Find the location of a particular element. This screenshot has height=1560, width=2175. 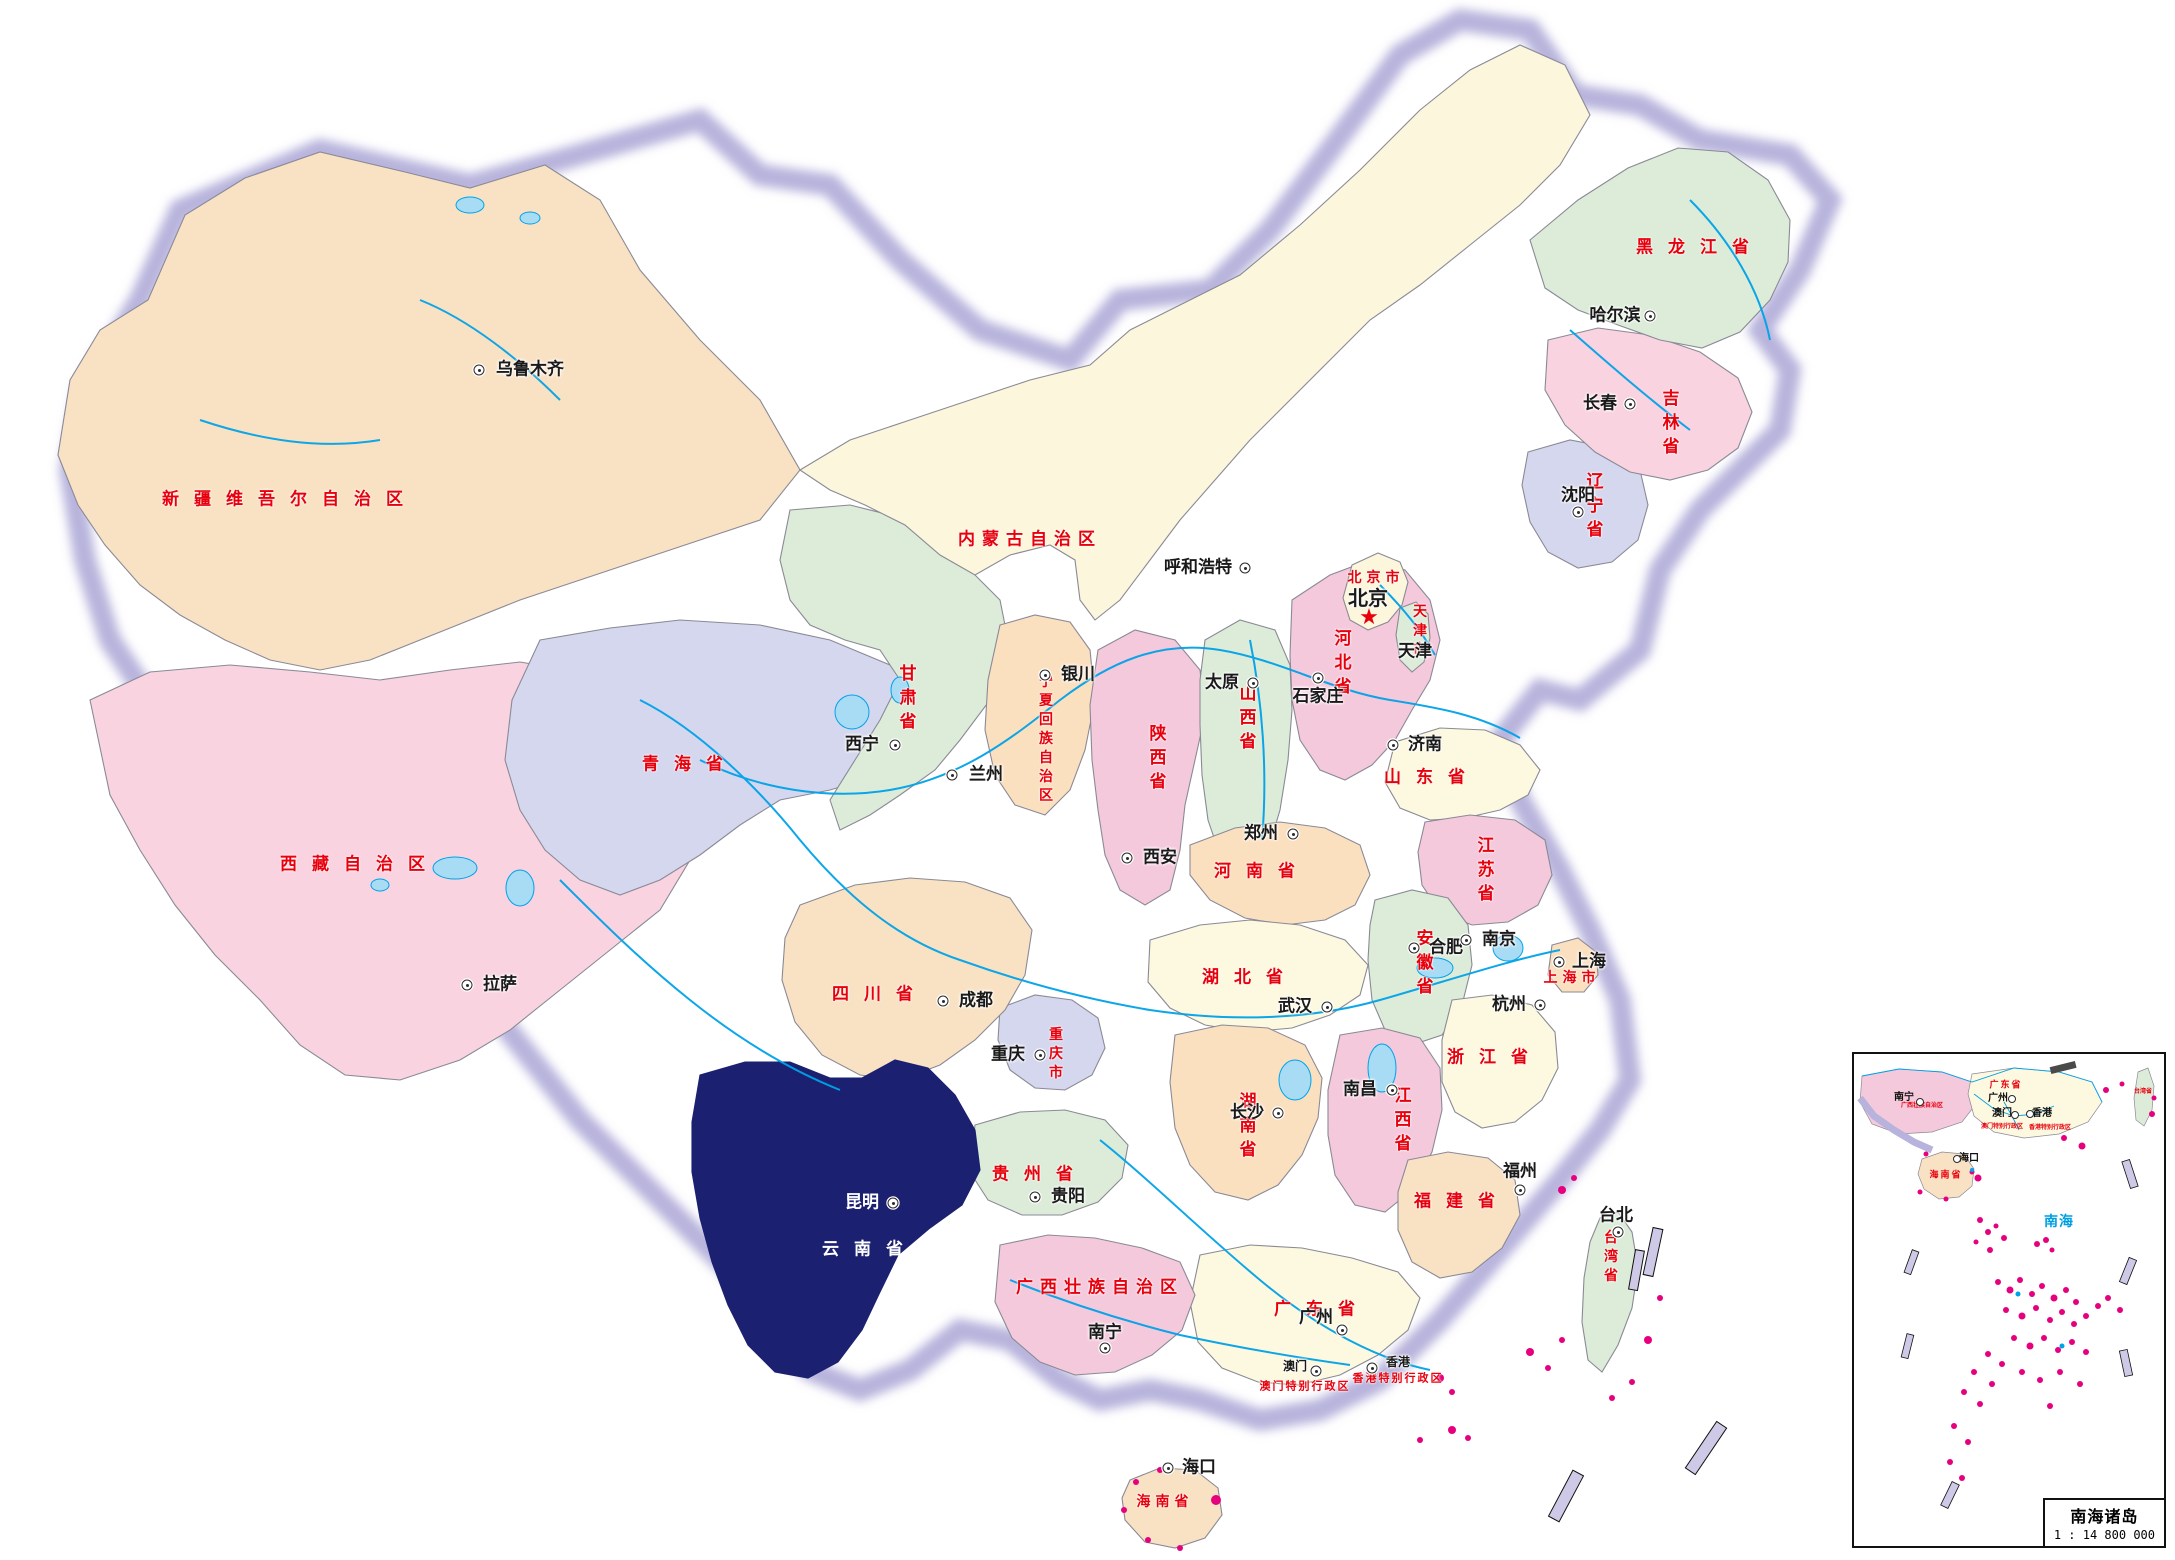

city-dot-harbin is located at coordinates (1650, 316).